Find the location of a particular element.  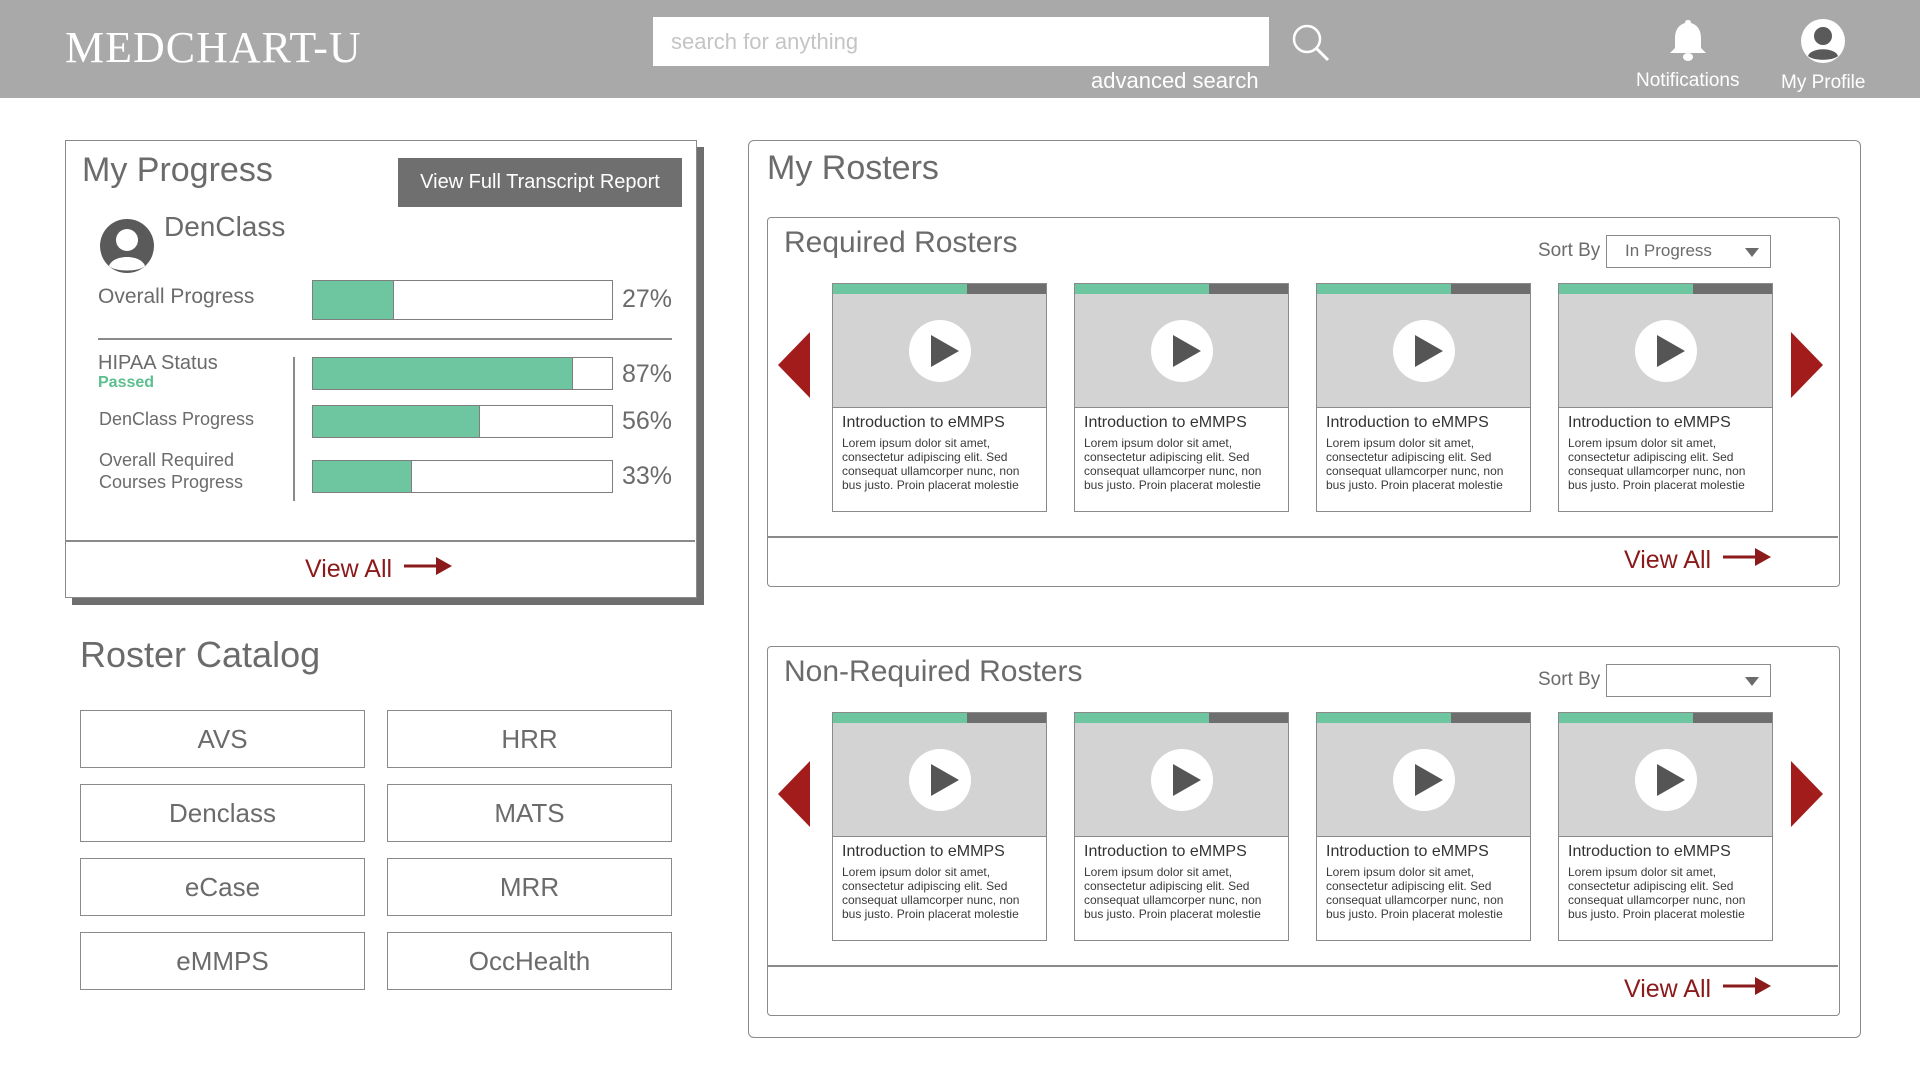

required-courses-label-line1: Overall Required is located at coordinates (167, 460).